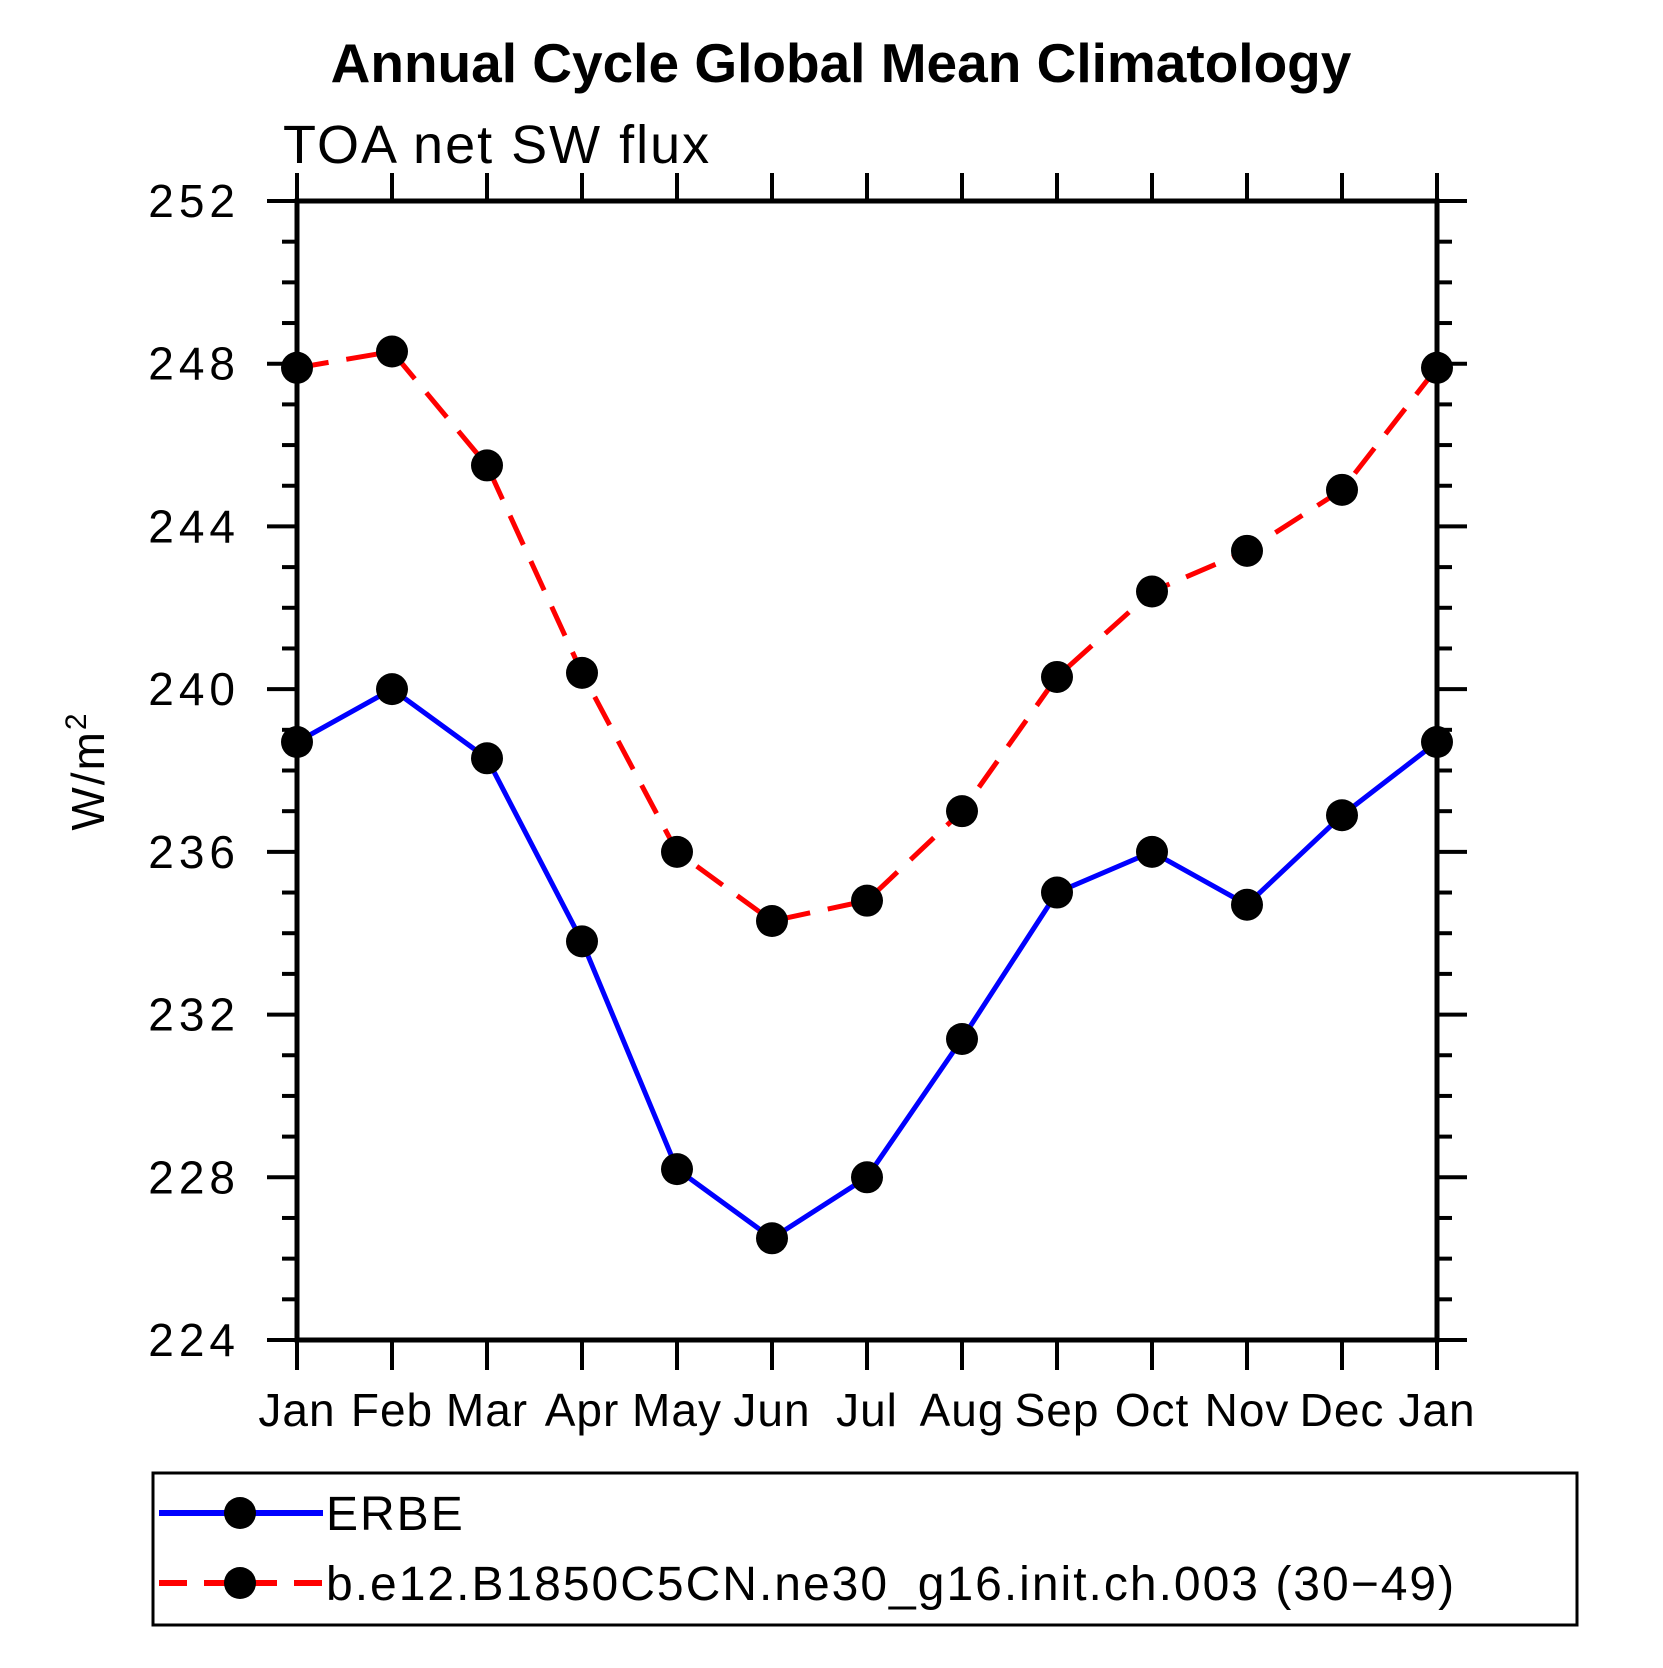  Describe the element at coordinates (194, 526) in the screenshot. I see `y-tick-label: 244` at that location.